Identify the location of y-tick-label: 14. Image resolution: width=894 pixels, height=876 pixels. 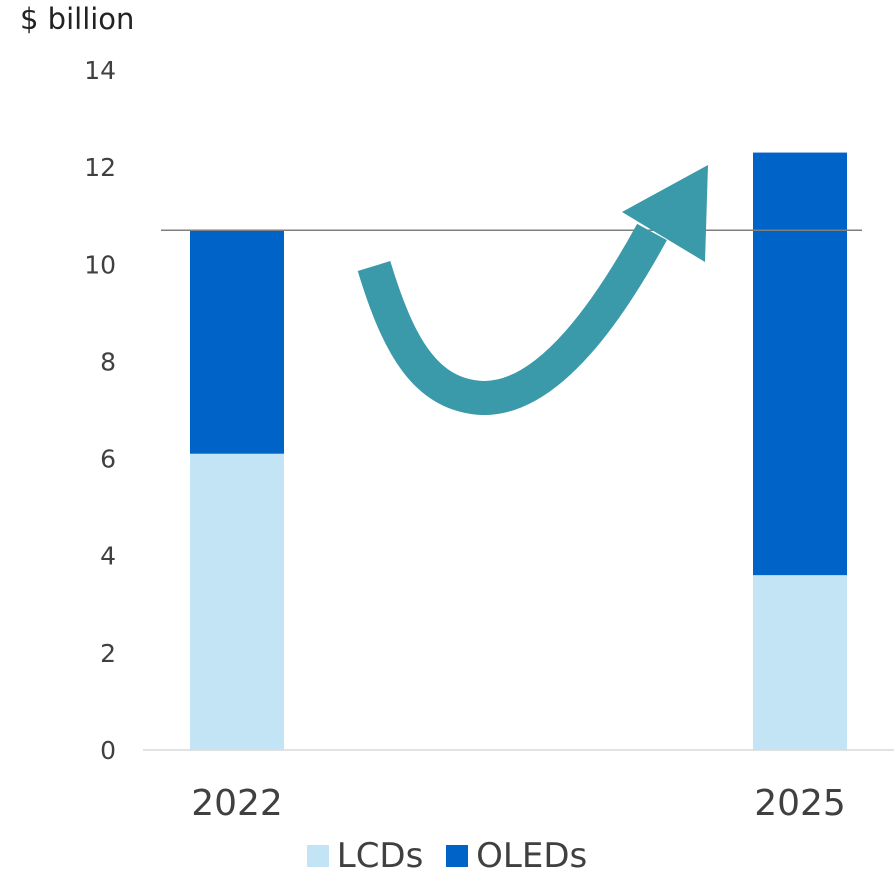
(100, 70).